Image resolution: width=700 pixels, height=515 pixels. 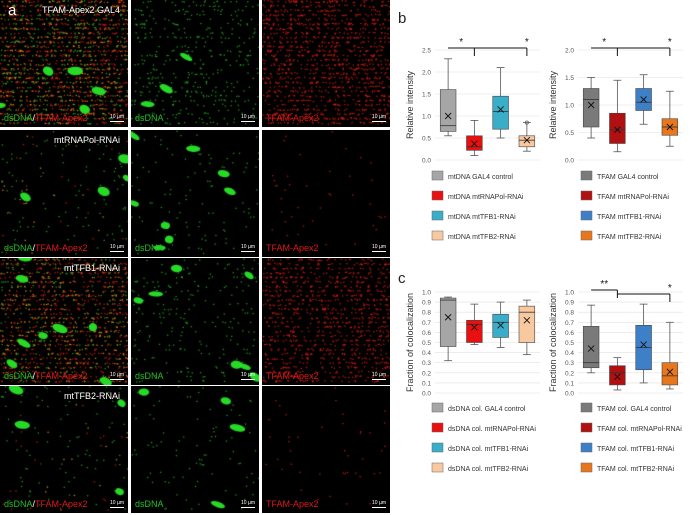 I want to click on legend-label: mtDNA mtRNAPol-RNAi, so click(x=486, y=197).